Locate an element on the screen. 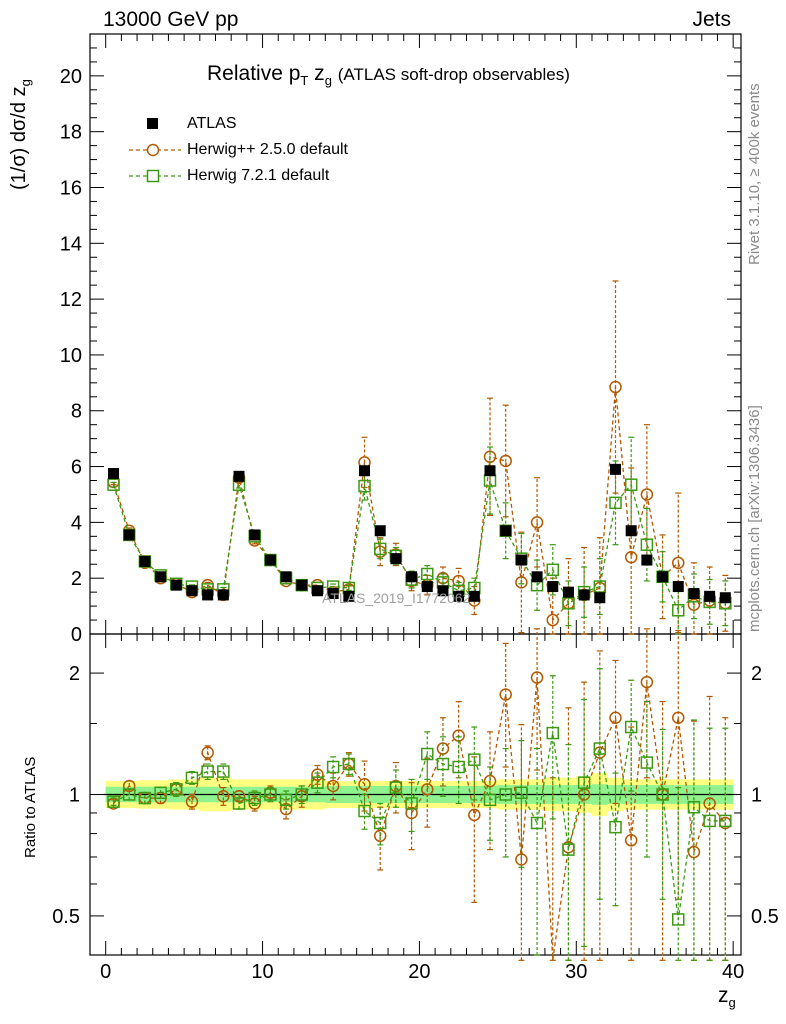 Image resolution: width=786 pixels, height=1024 pixels. y-label-text: (1/σ) dσ/d z is located at coordinates (19, 138).